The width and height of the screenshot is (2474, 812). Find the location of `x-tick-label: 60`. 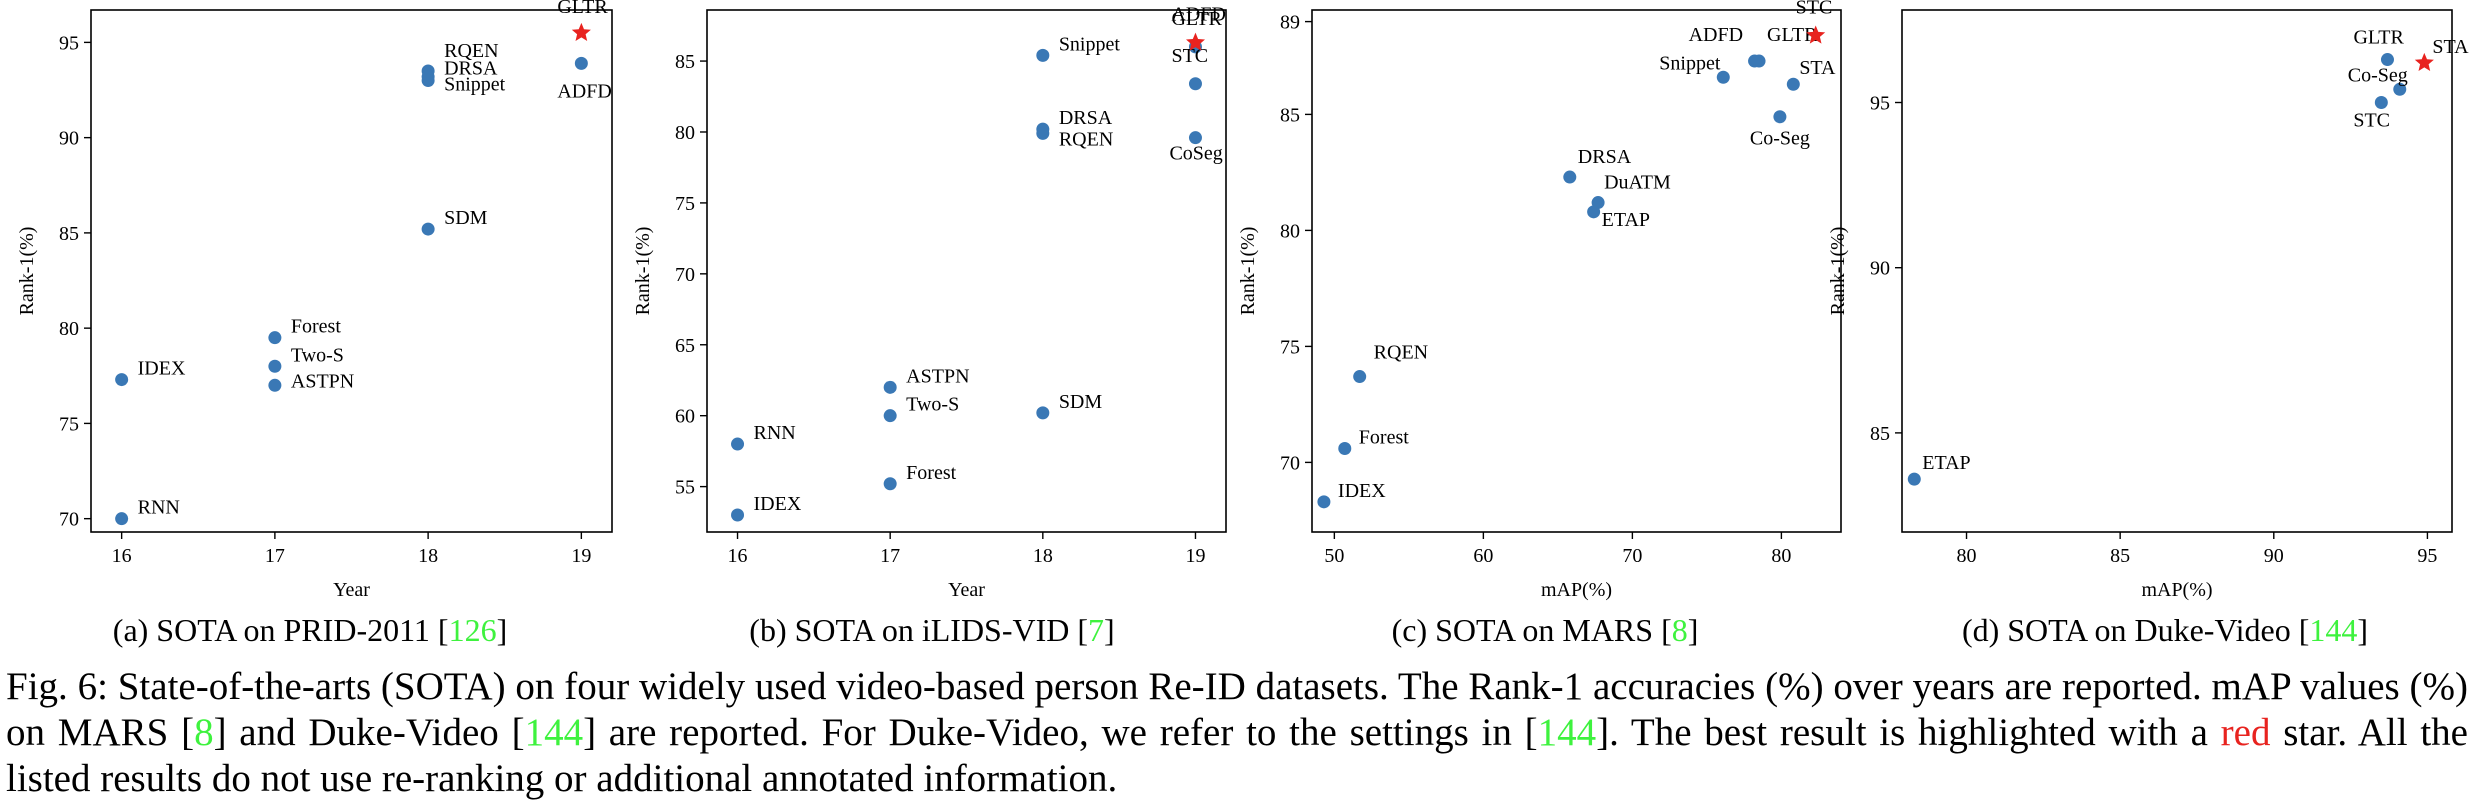

x-tick-label: 60 is located at coordinates (1483, 556).